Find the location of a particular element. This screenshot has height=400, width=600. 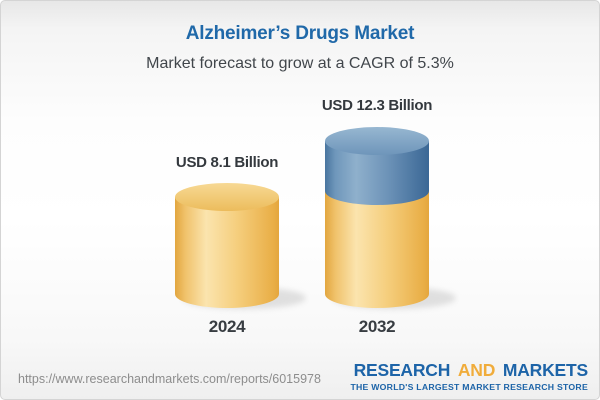

cylinder-2024-body is located at coordinates (227, 245).